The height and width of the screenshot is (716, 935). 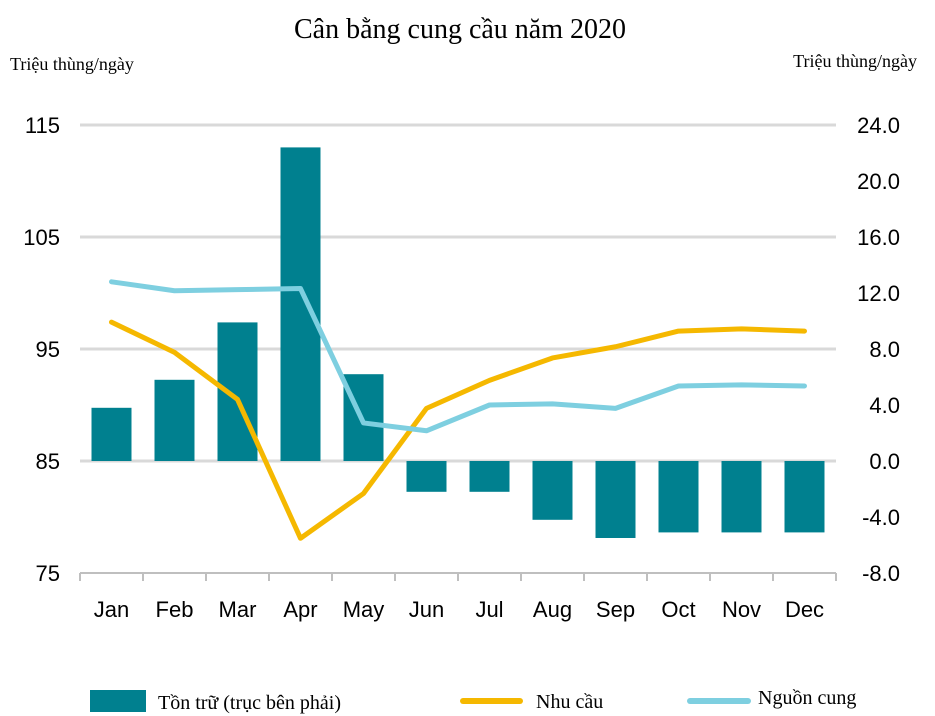 What do you see at coordinates (48, 349) in the screenshot?
I see `left-tick-label: 95` at bounding box center [48, 349].